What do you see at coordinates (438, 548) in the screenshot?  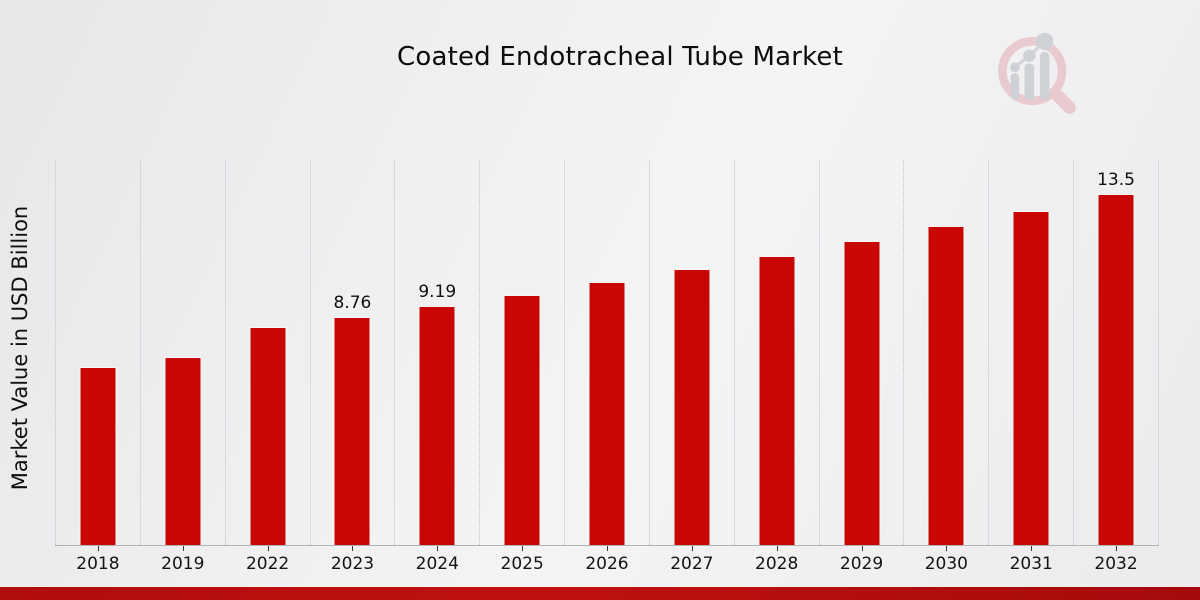 I see `x-axis-tick-2024` at bounding box center [438, 548].